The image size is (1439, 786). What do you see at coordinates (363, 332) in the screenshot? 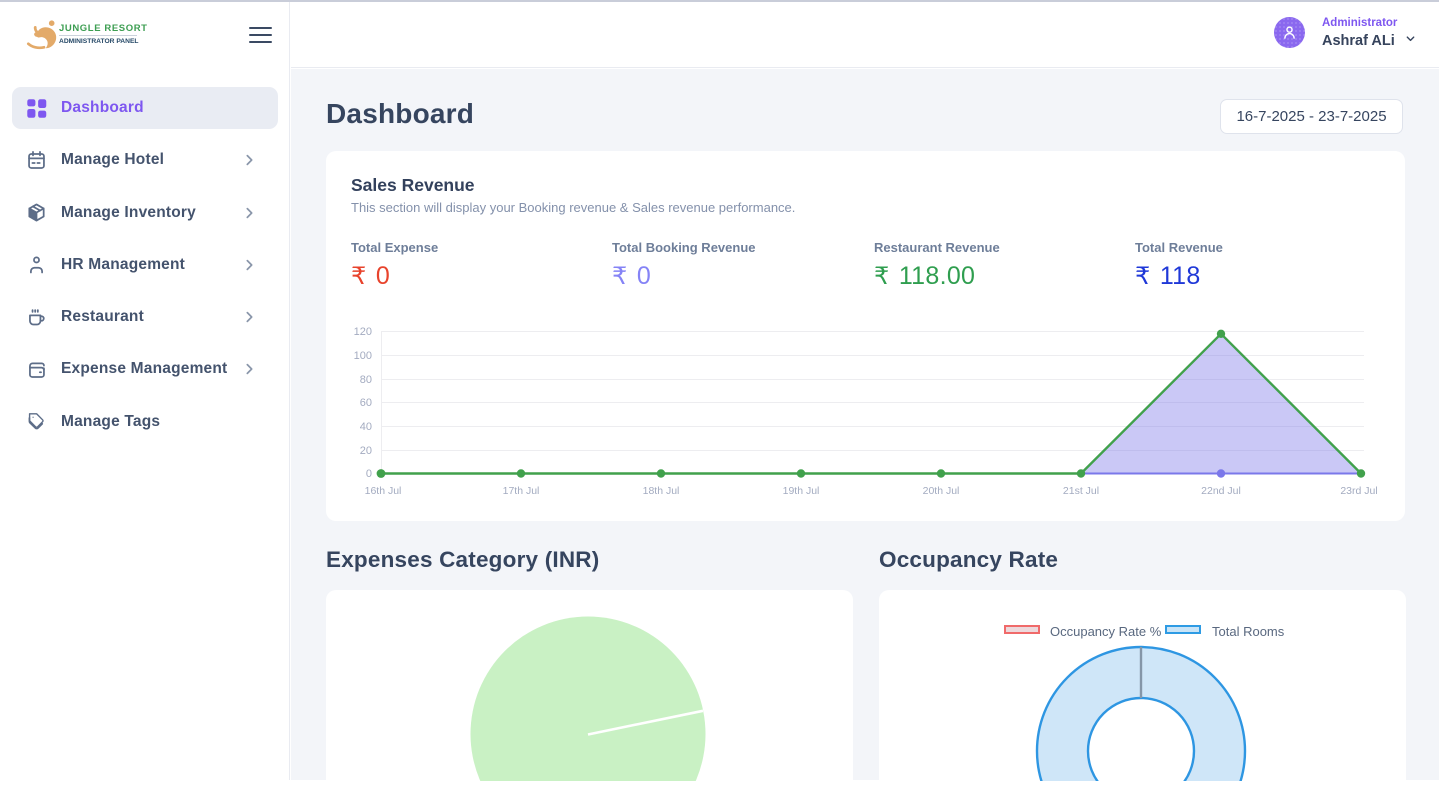
I see `svg-text: 120` at bounding box center [363, 332].